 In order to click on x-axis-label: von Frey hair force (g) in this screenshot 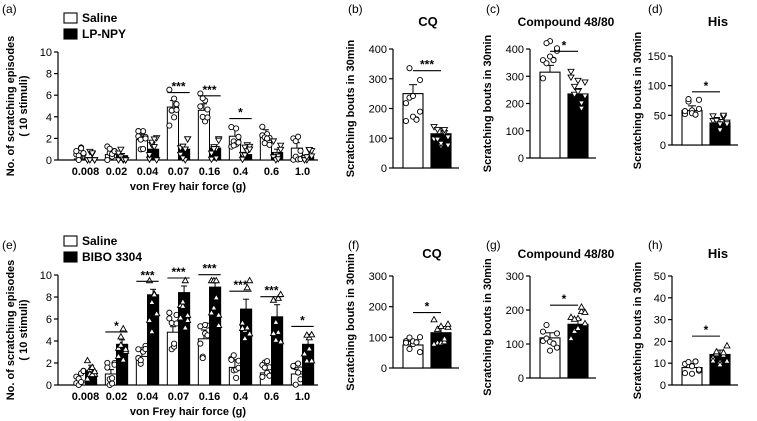, I will do `click(188, 187)`.